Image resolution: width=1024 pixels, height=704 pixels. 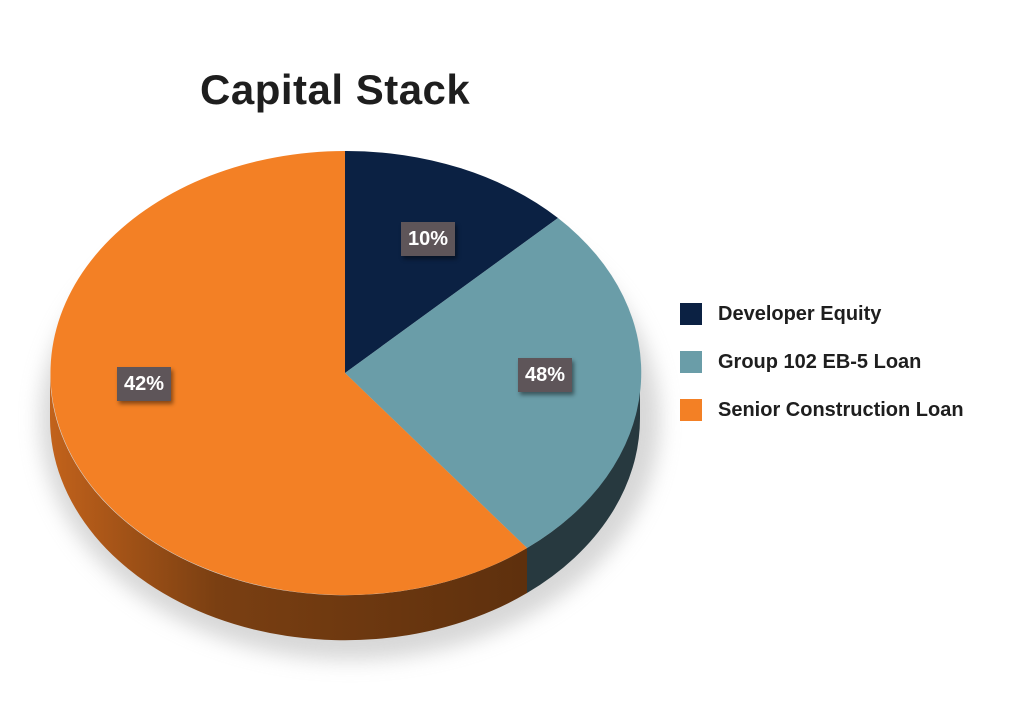 I want to click on legend-swatch-navy, so click(x=691, y=314).